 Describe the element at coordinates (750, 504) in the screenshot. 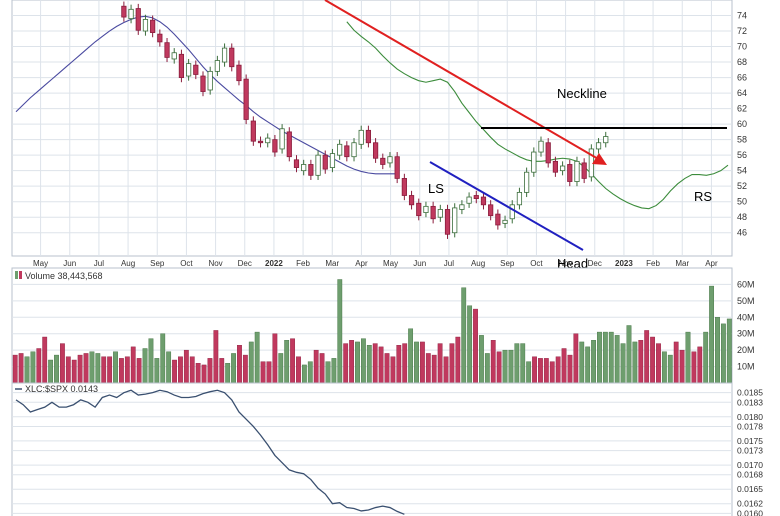

I see `ratio-tick-label: 0.0162` at that location.